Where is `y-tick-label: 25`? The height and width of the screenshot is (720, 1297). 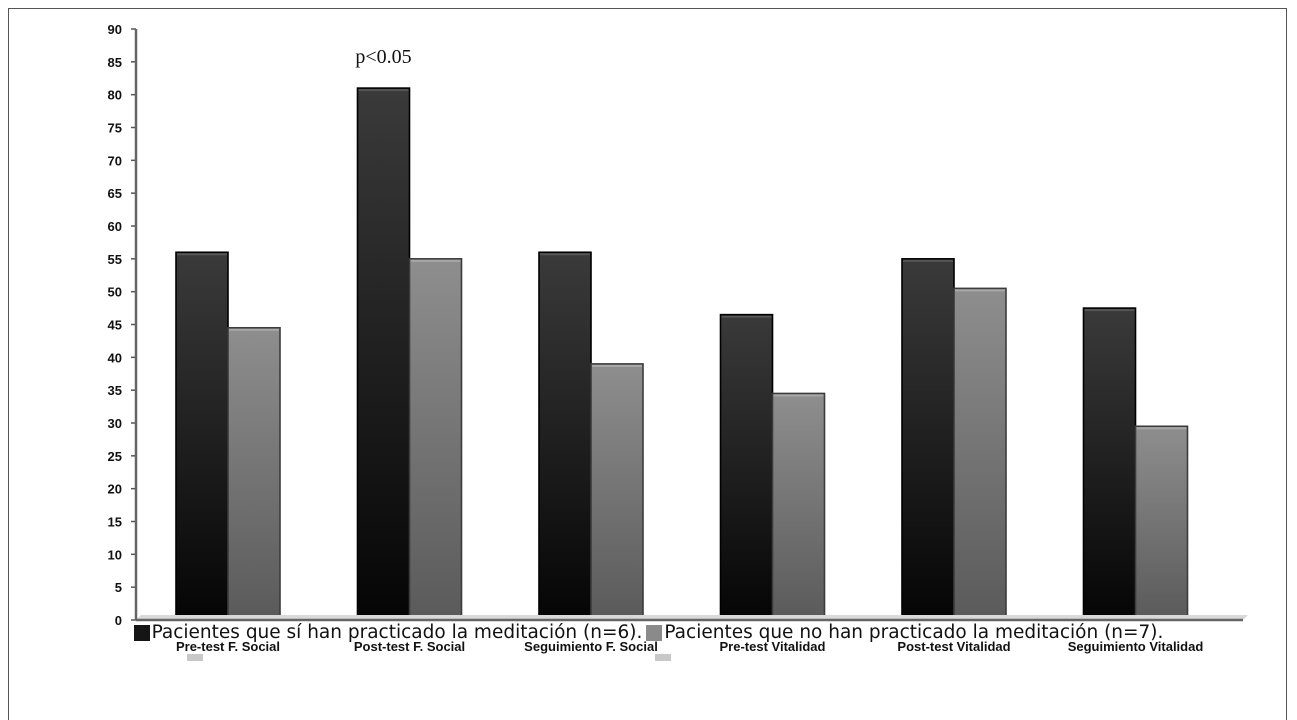
y-tick-label: 25 is located at coordinates (115, 456).